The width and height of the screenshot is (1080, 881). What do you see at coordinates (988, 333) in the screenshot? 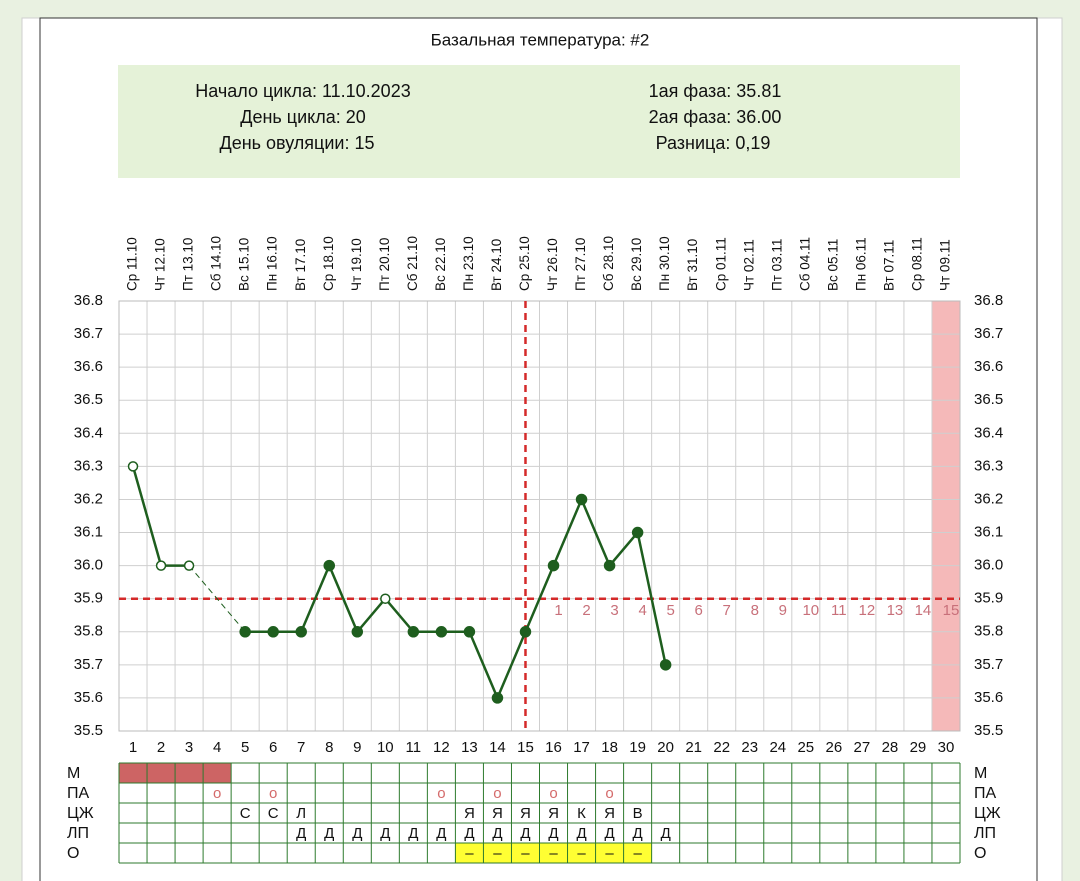
I see `y2-tick-label: 36.7` at bounding box center [988, 333].